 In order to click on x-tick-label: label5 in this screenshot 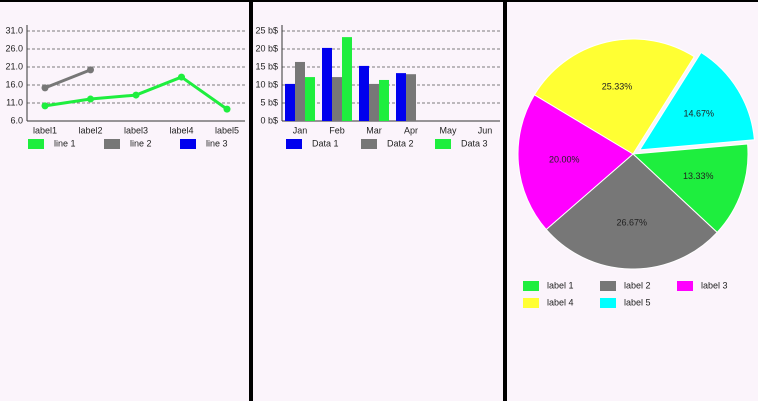, I will do `click(227, 130)`.